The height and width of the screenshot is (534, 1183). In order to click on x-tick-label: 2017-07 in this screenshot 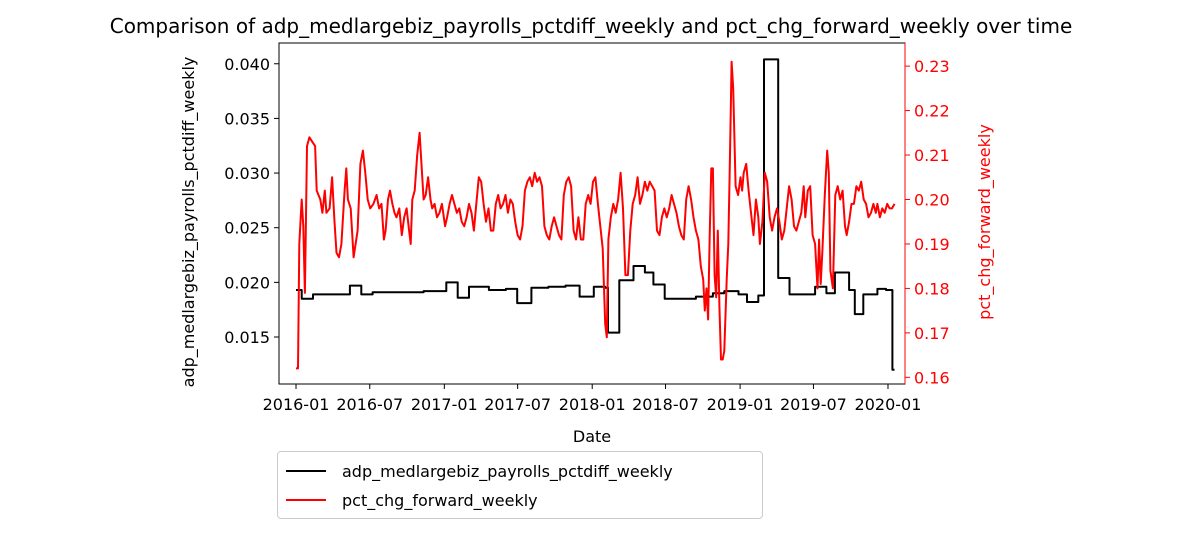, I will do `click(517, 404)`.